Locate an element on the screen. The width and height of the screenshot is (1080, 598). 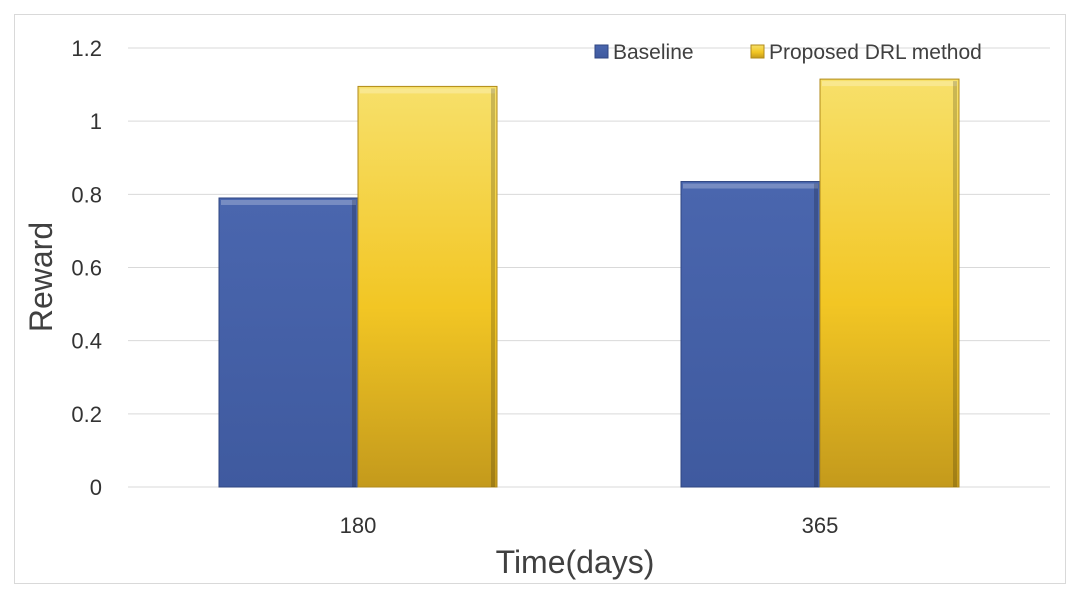
y-tick-label: 0.2 is located at coordinates (86, 414).